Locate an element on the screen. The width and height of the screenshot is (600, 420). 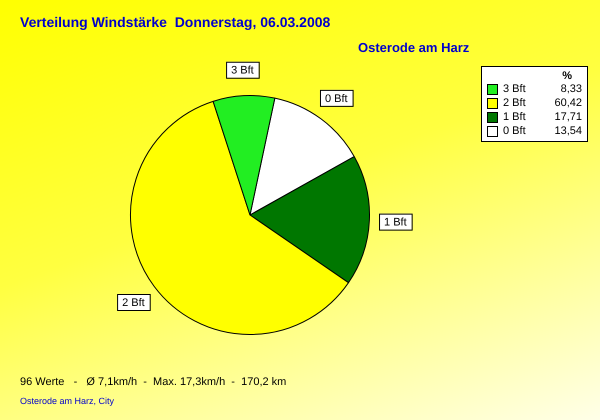
legend-label: 2 Bft is located at coordinates (515, 103).